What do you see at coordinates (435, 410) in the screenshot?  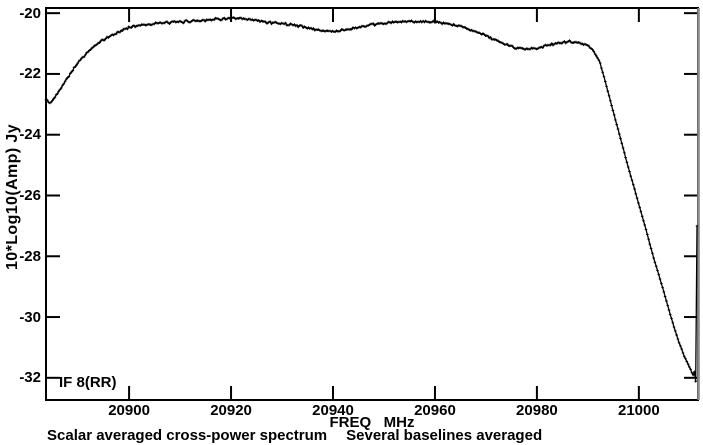 I see `x-tick-label: 20960` at bounding box center [435, 410].